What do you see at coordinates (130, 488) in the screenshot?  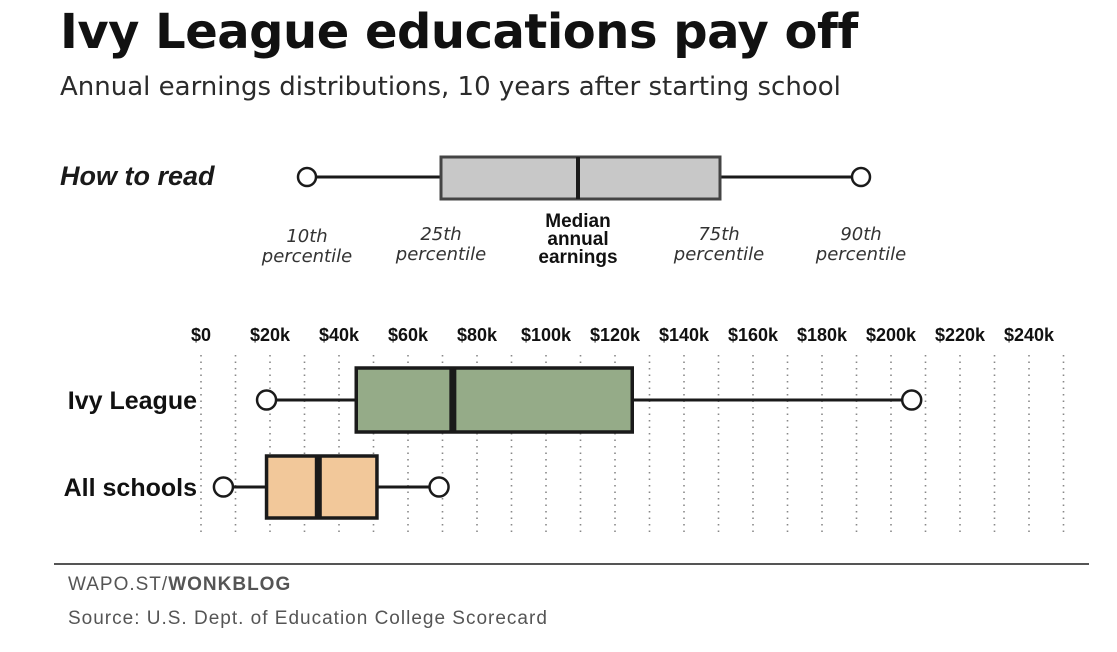 I see `row-label: All schools` at bounding box center [130, 488].